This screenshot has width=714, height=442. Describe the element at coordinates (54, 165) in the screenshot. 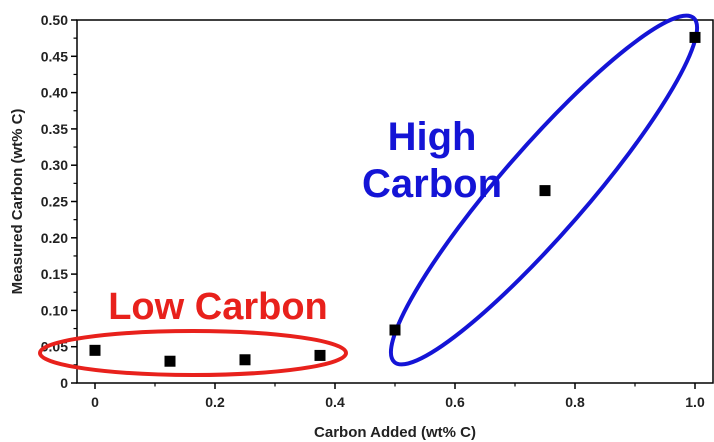

I see `y-tick-label: 0.30` at that location.